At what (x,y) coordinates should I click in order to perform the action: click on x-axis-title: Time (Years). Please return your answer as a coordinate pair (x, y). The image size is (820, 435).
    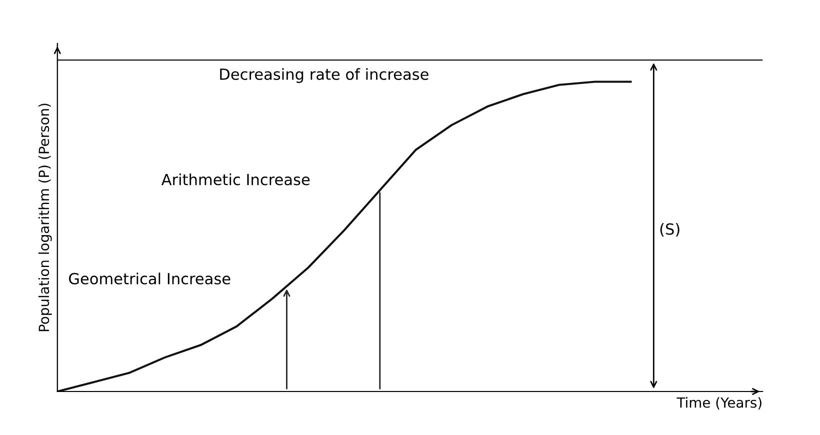
    Looking at the image, I should click on (719, 403).